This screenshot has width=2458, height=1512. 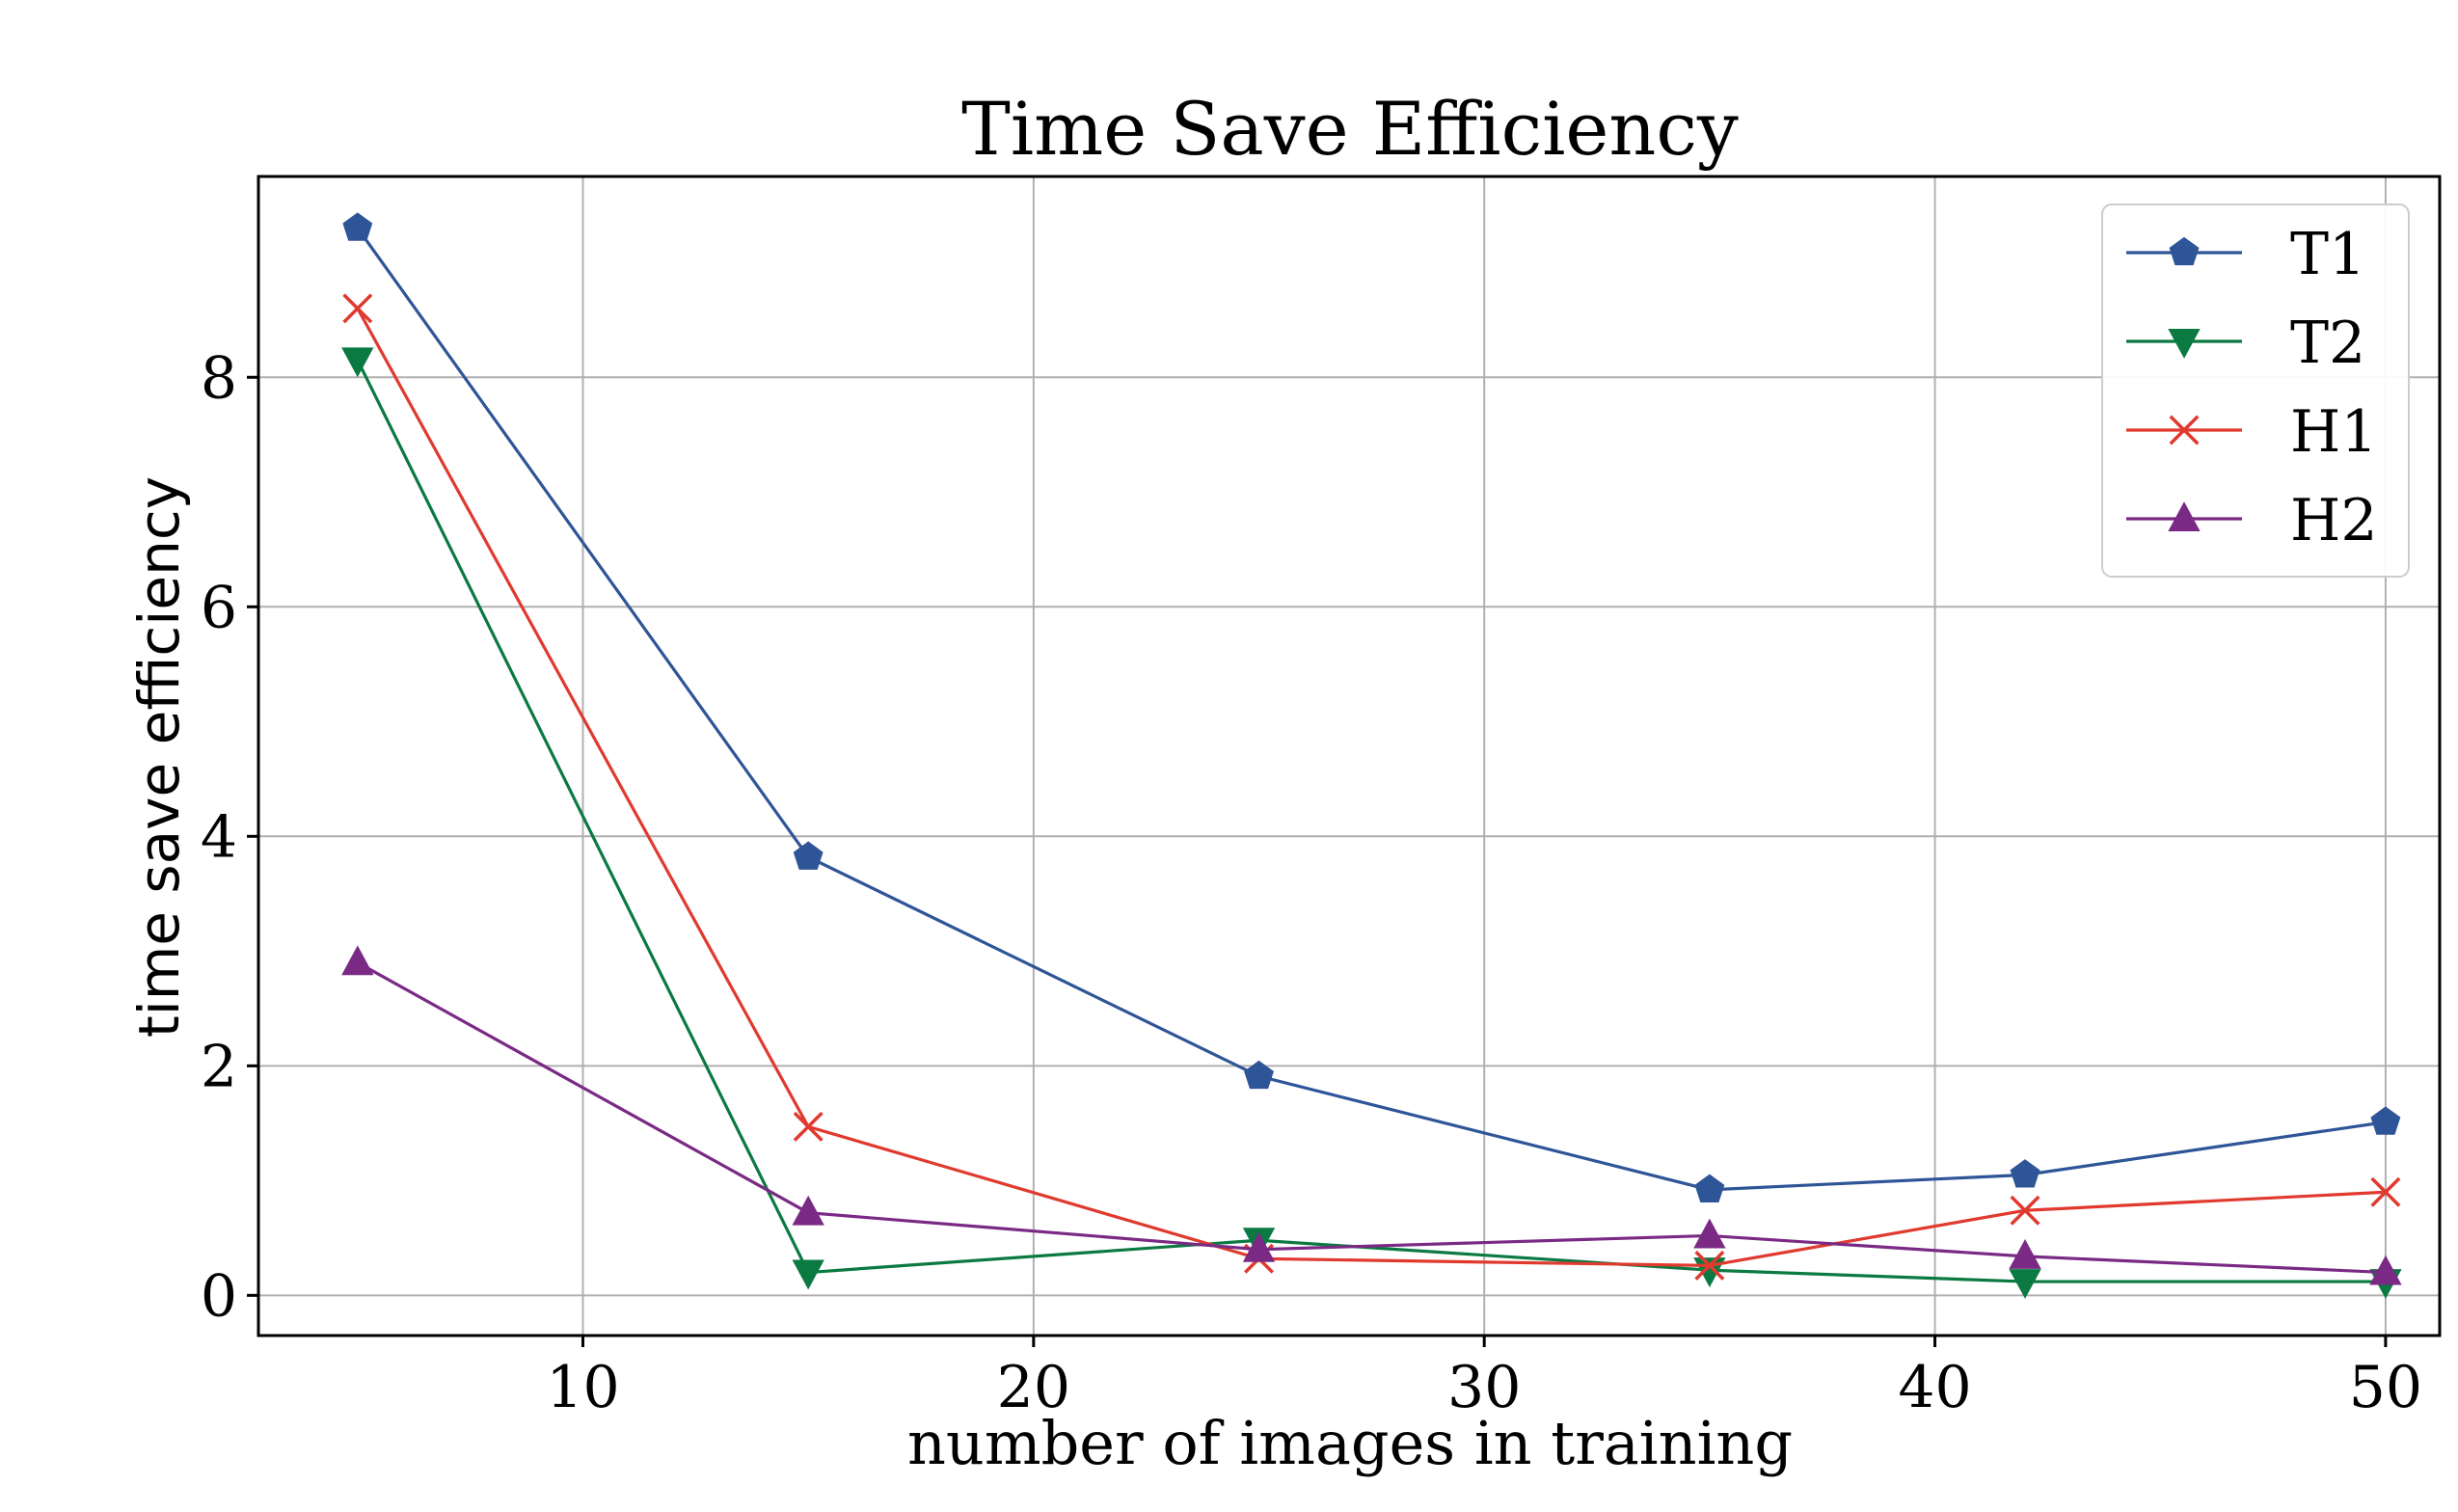 I want to click on legend-item-t1: T1, so click(x=2246, y=254).